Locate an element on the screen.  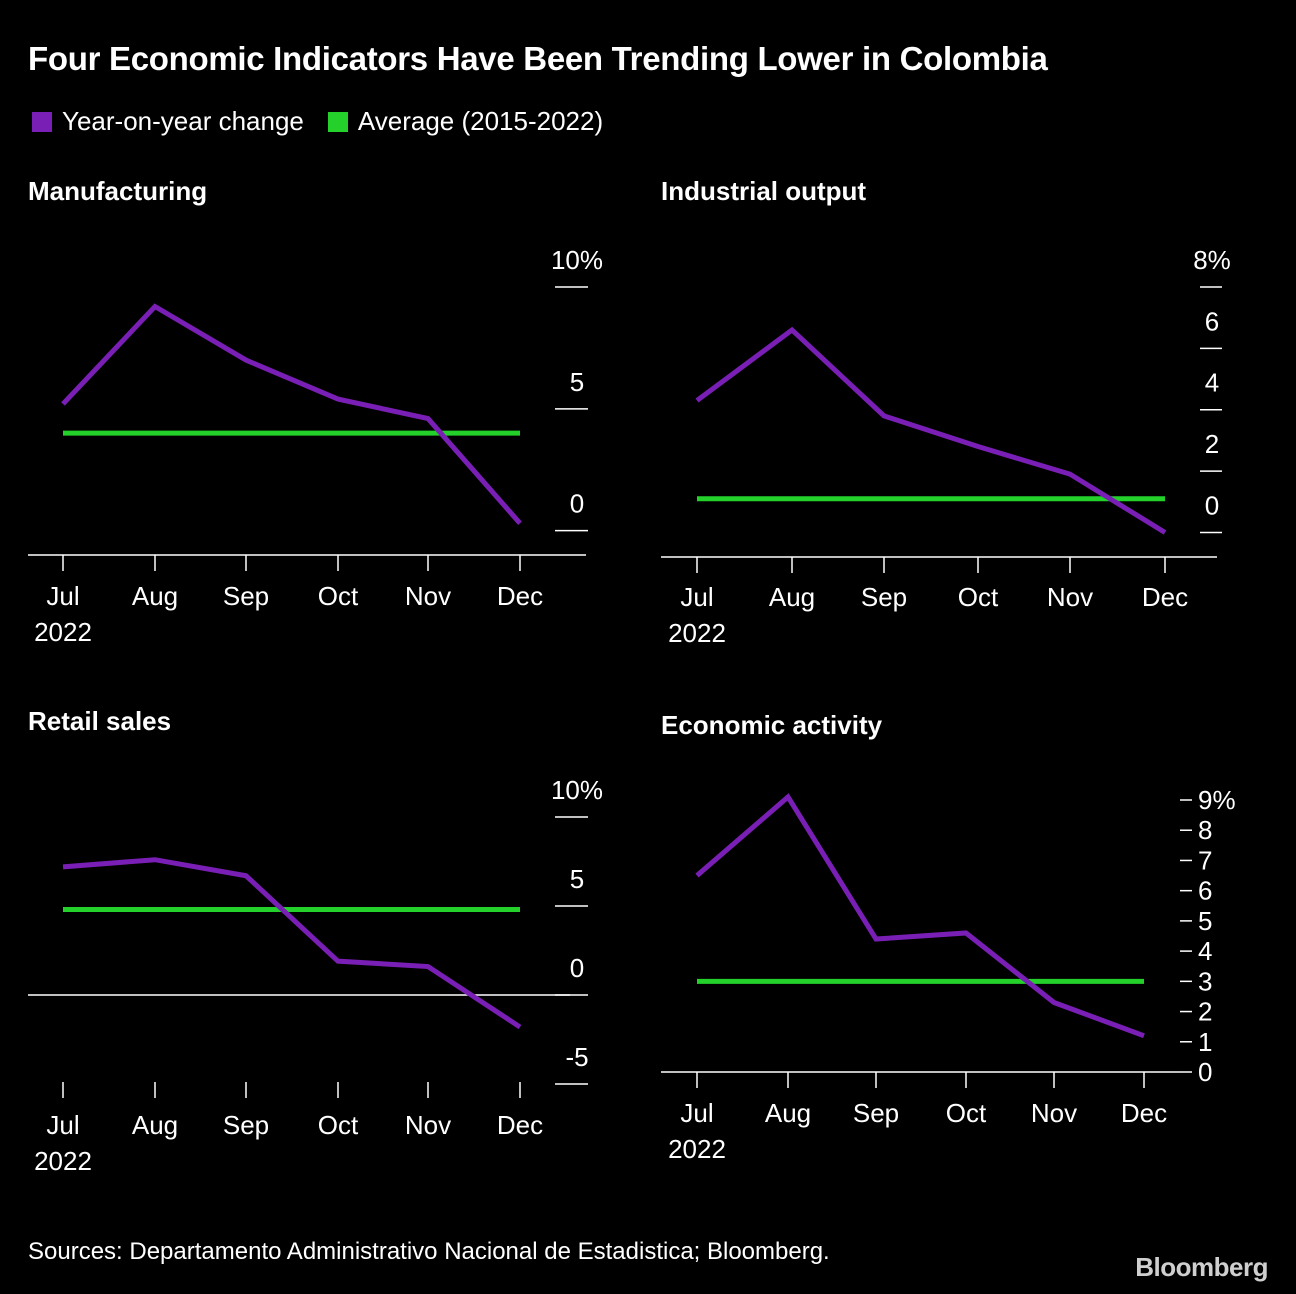
economic-activity-xtick-label-5: Dec is located at coordinates (1144, 1113).